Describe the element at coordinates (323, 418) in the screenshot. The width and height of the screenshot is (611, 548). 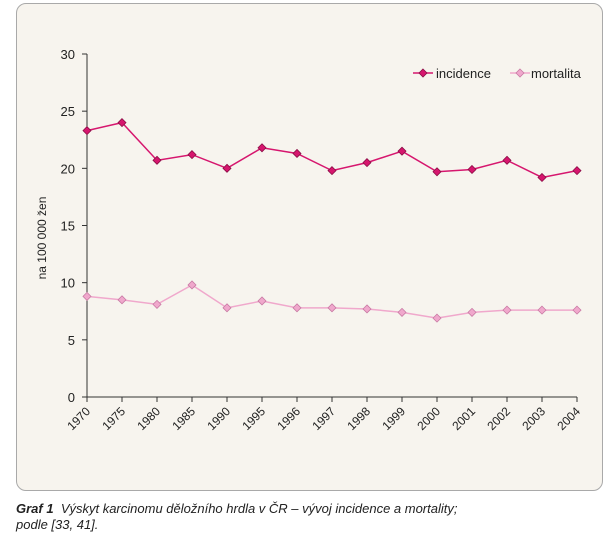
I see `x-tick-label: 1997` at that location.